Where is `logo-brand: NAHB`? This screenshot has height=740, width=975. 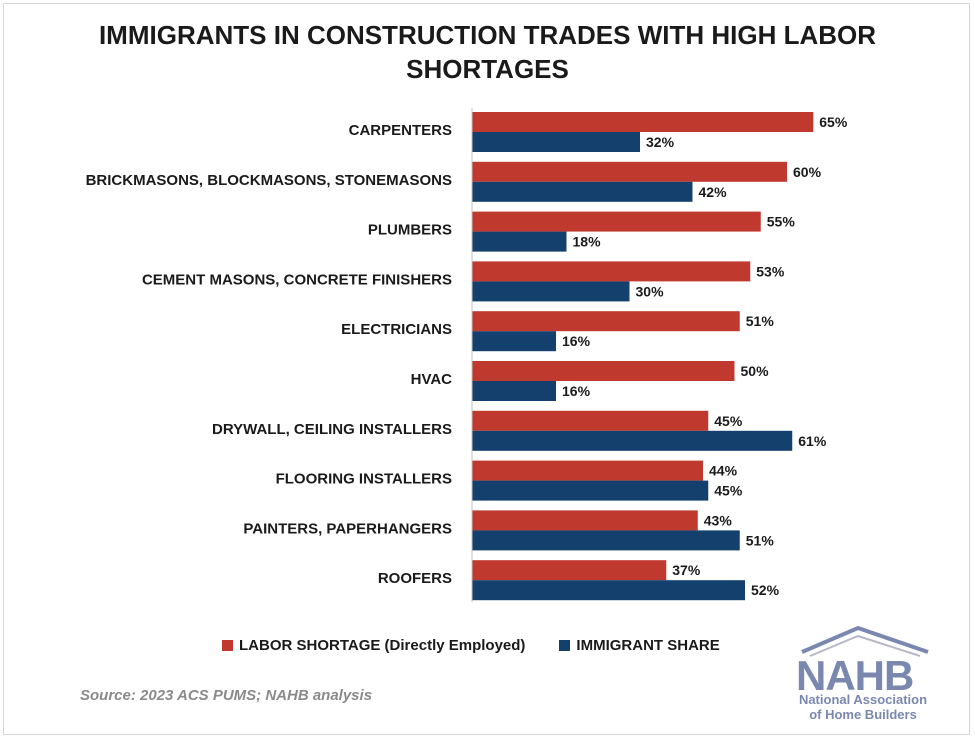 logo-brand: NAHB is located at coordinates (855, 675).